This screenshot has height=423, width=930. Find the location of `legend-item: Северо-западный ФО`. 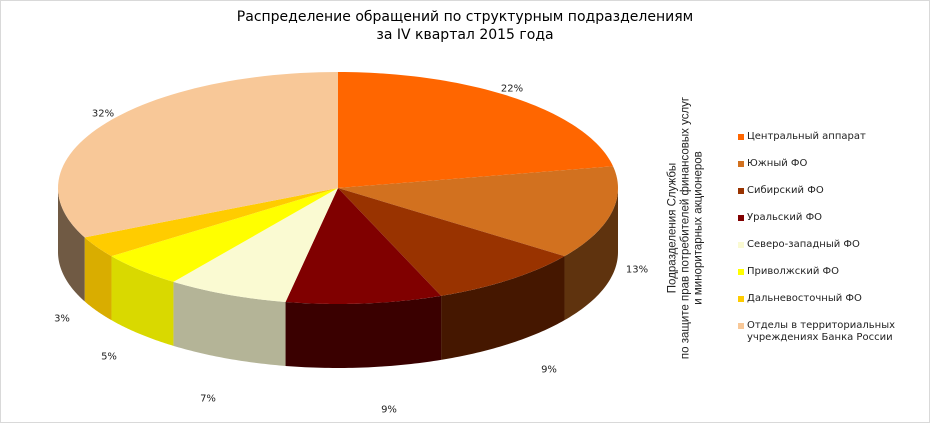

legend-item: Северо-западный ФО is located at coordinates (833, 252).